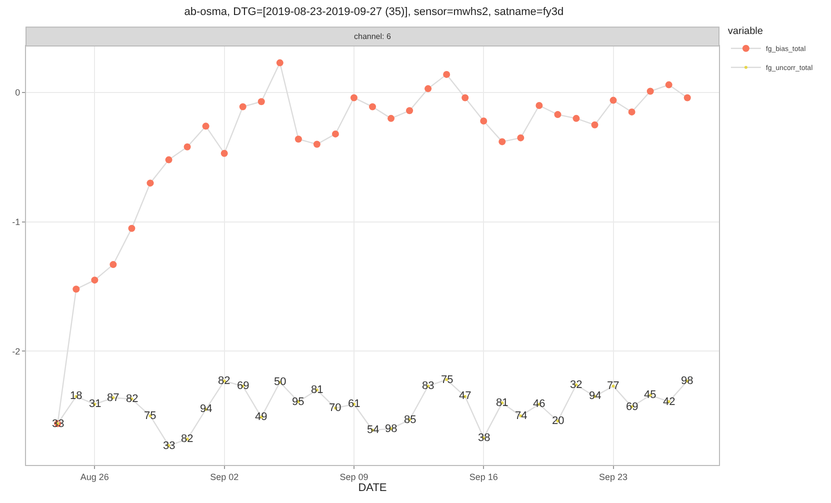  I want to click on x-tick-label: Sep 23, so click(613, 477).